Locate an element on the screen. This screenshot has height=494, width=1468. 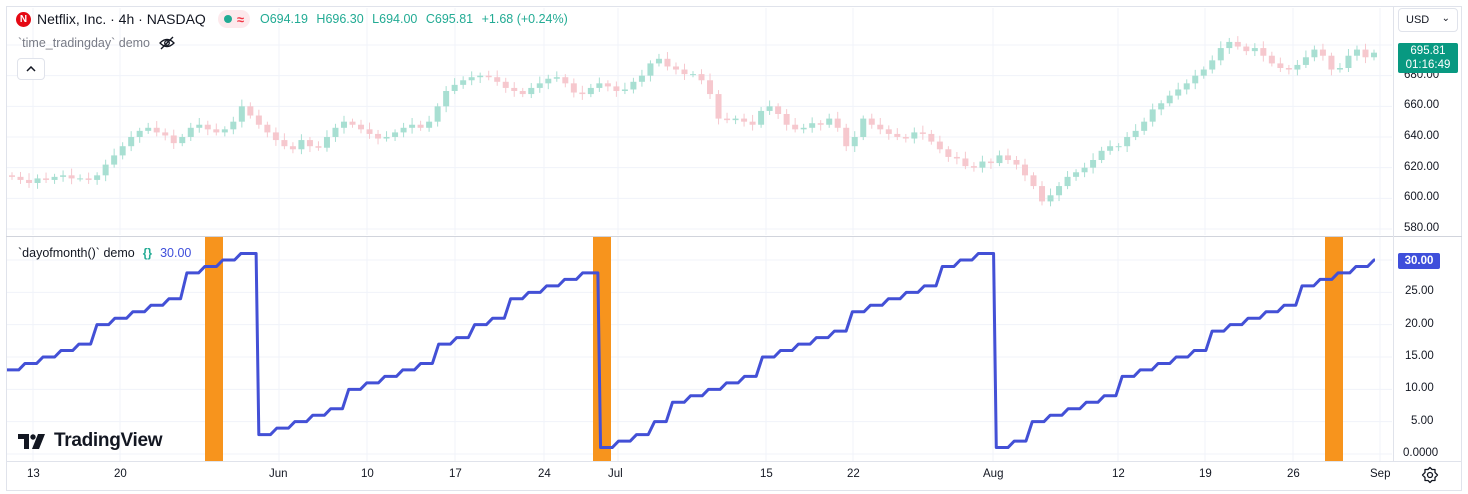
price-axis-label: 660.00 is located at coordinates (1422, 105).